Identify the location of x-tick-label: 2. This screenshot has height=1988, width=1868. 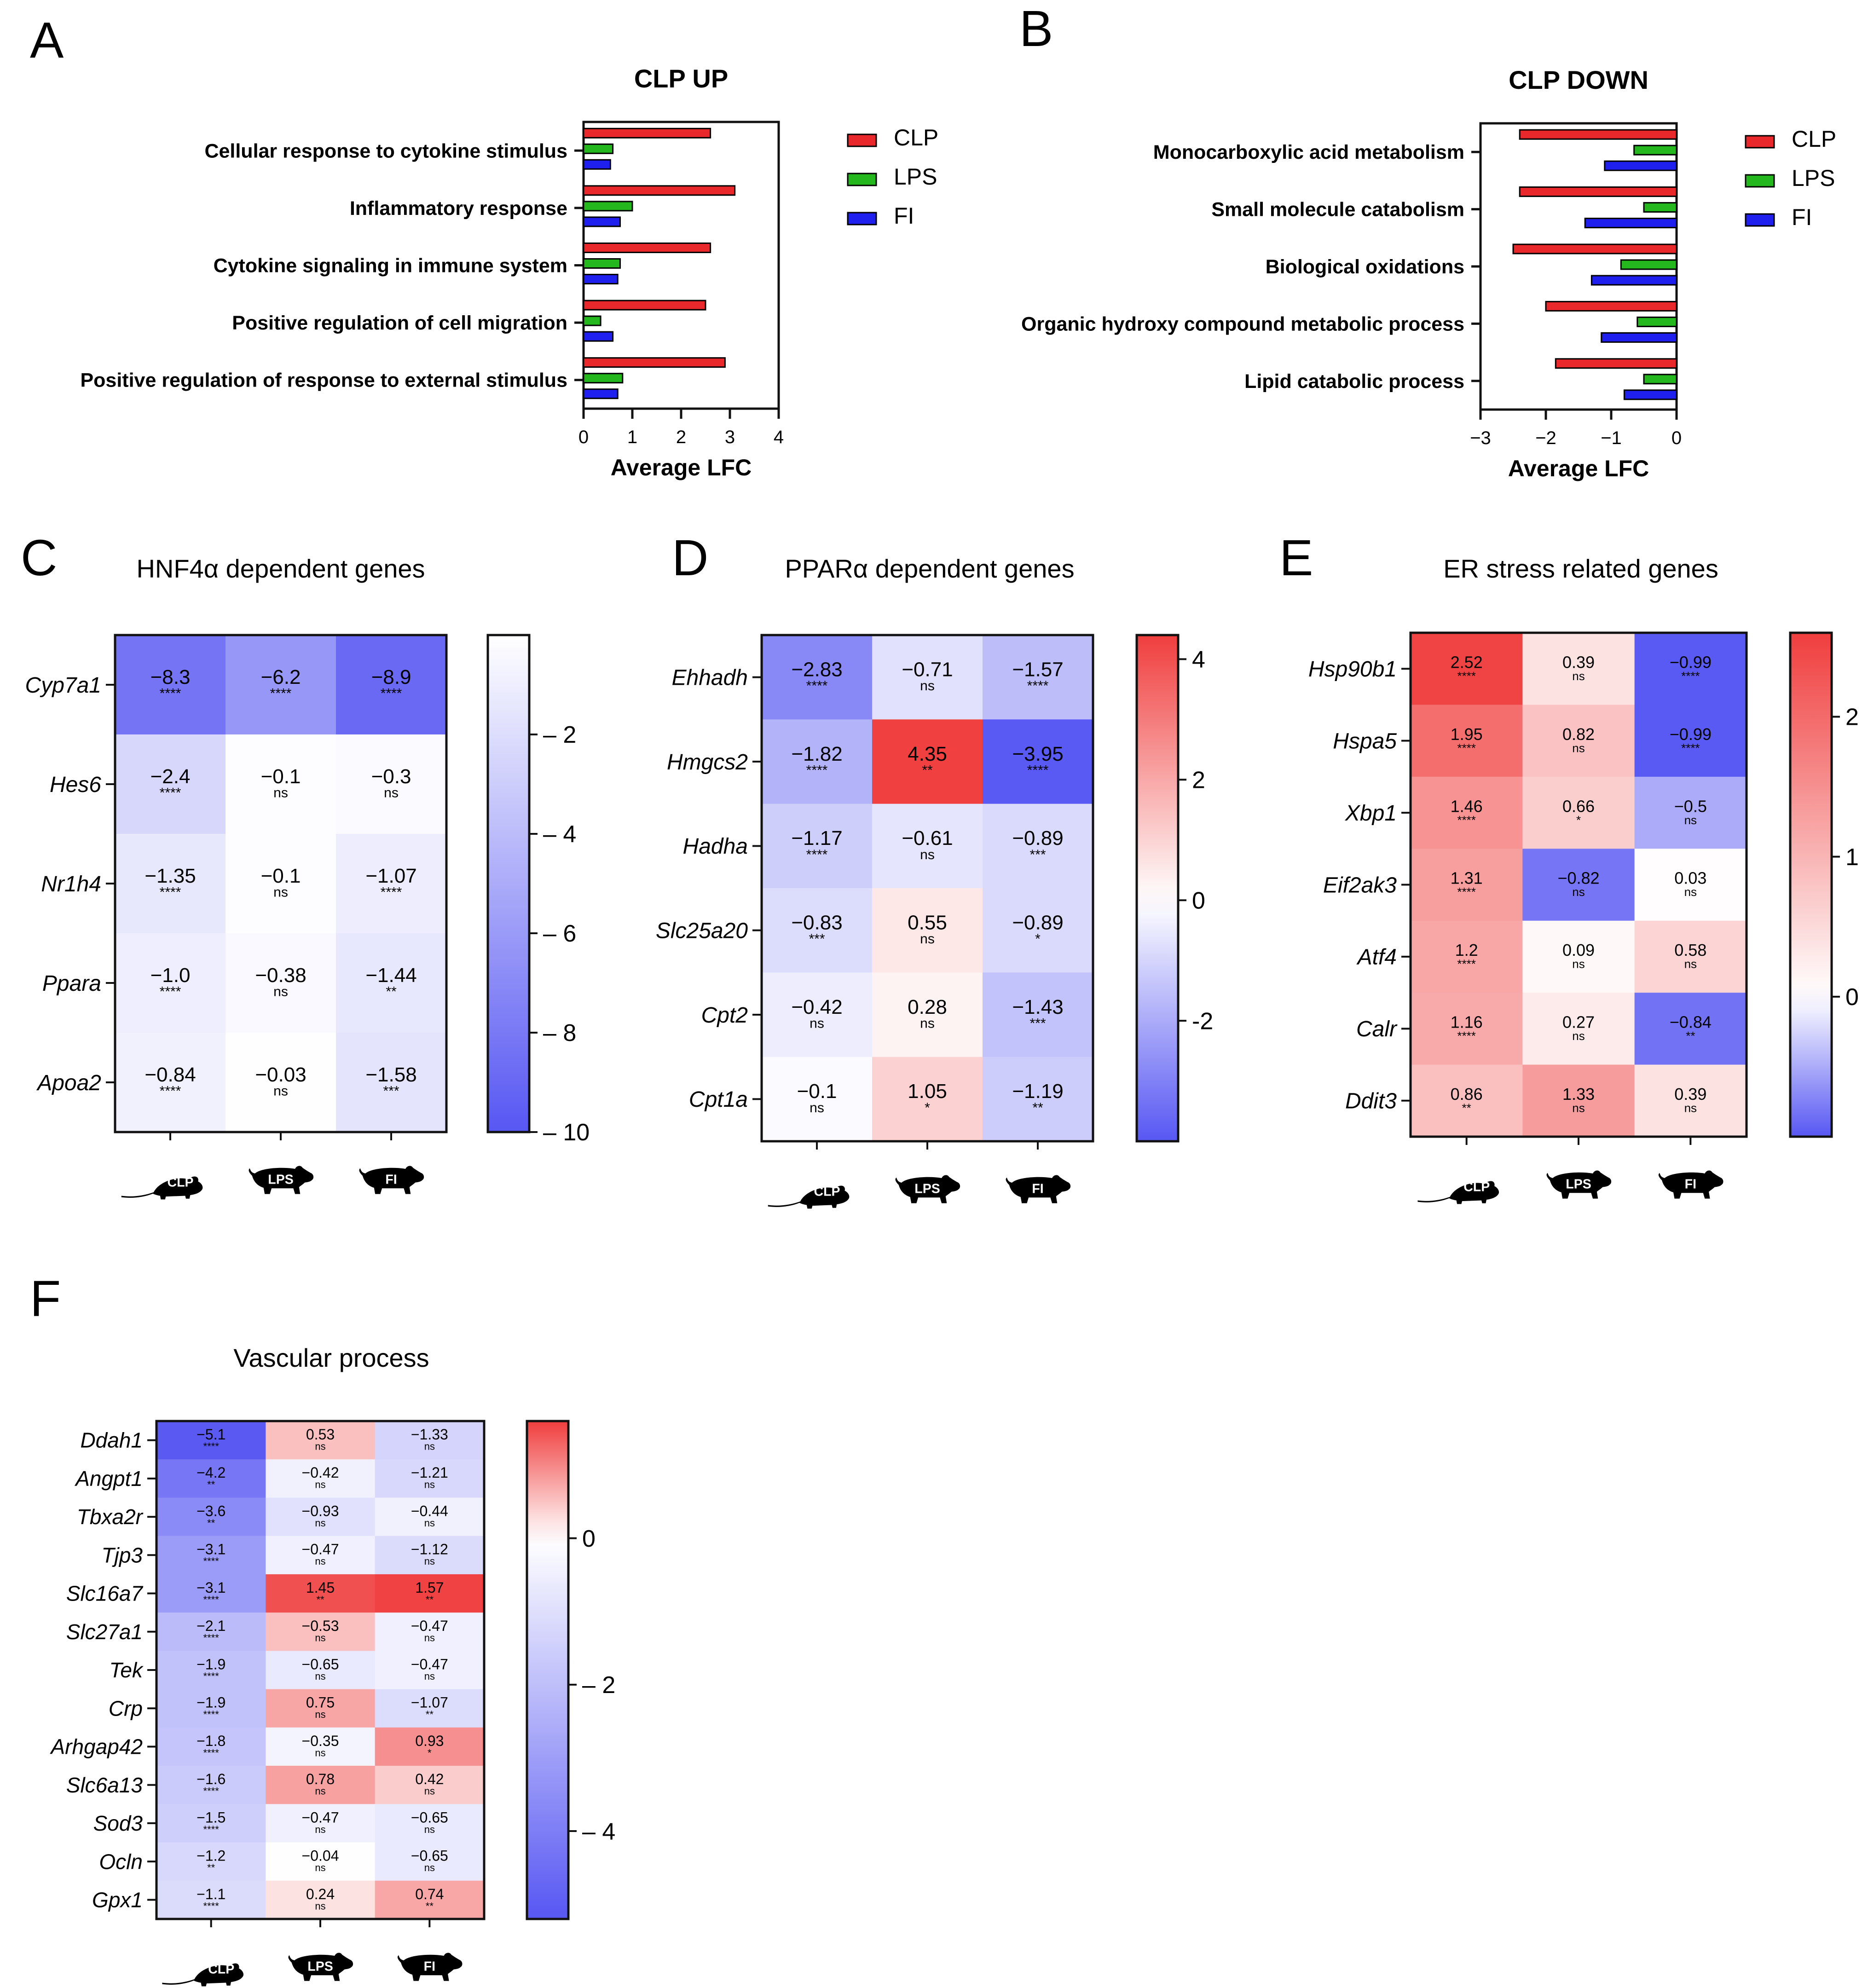
(681, 437).